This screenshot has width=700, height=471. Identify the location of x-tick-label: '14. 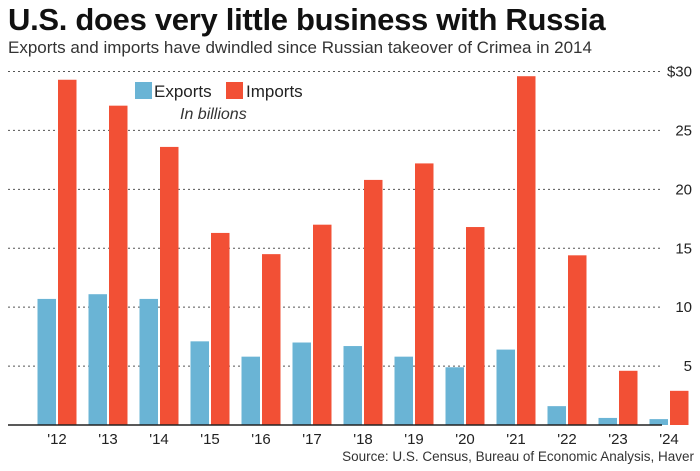
(159, 439).